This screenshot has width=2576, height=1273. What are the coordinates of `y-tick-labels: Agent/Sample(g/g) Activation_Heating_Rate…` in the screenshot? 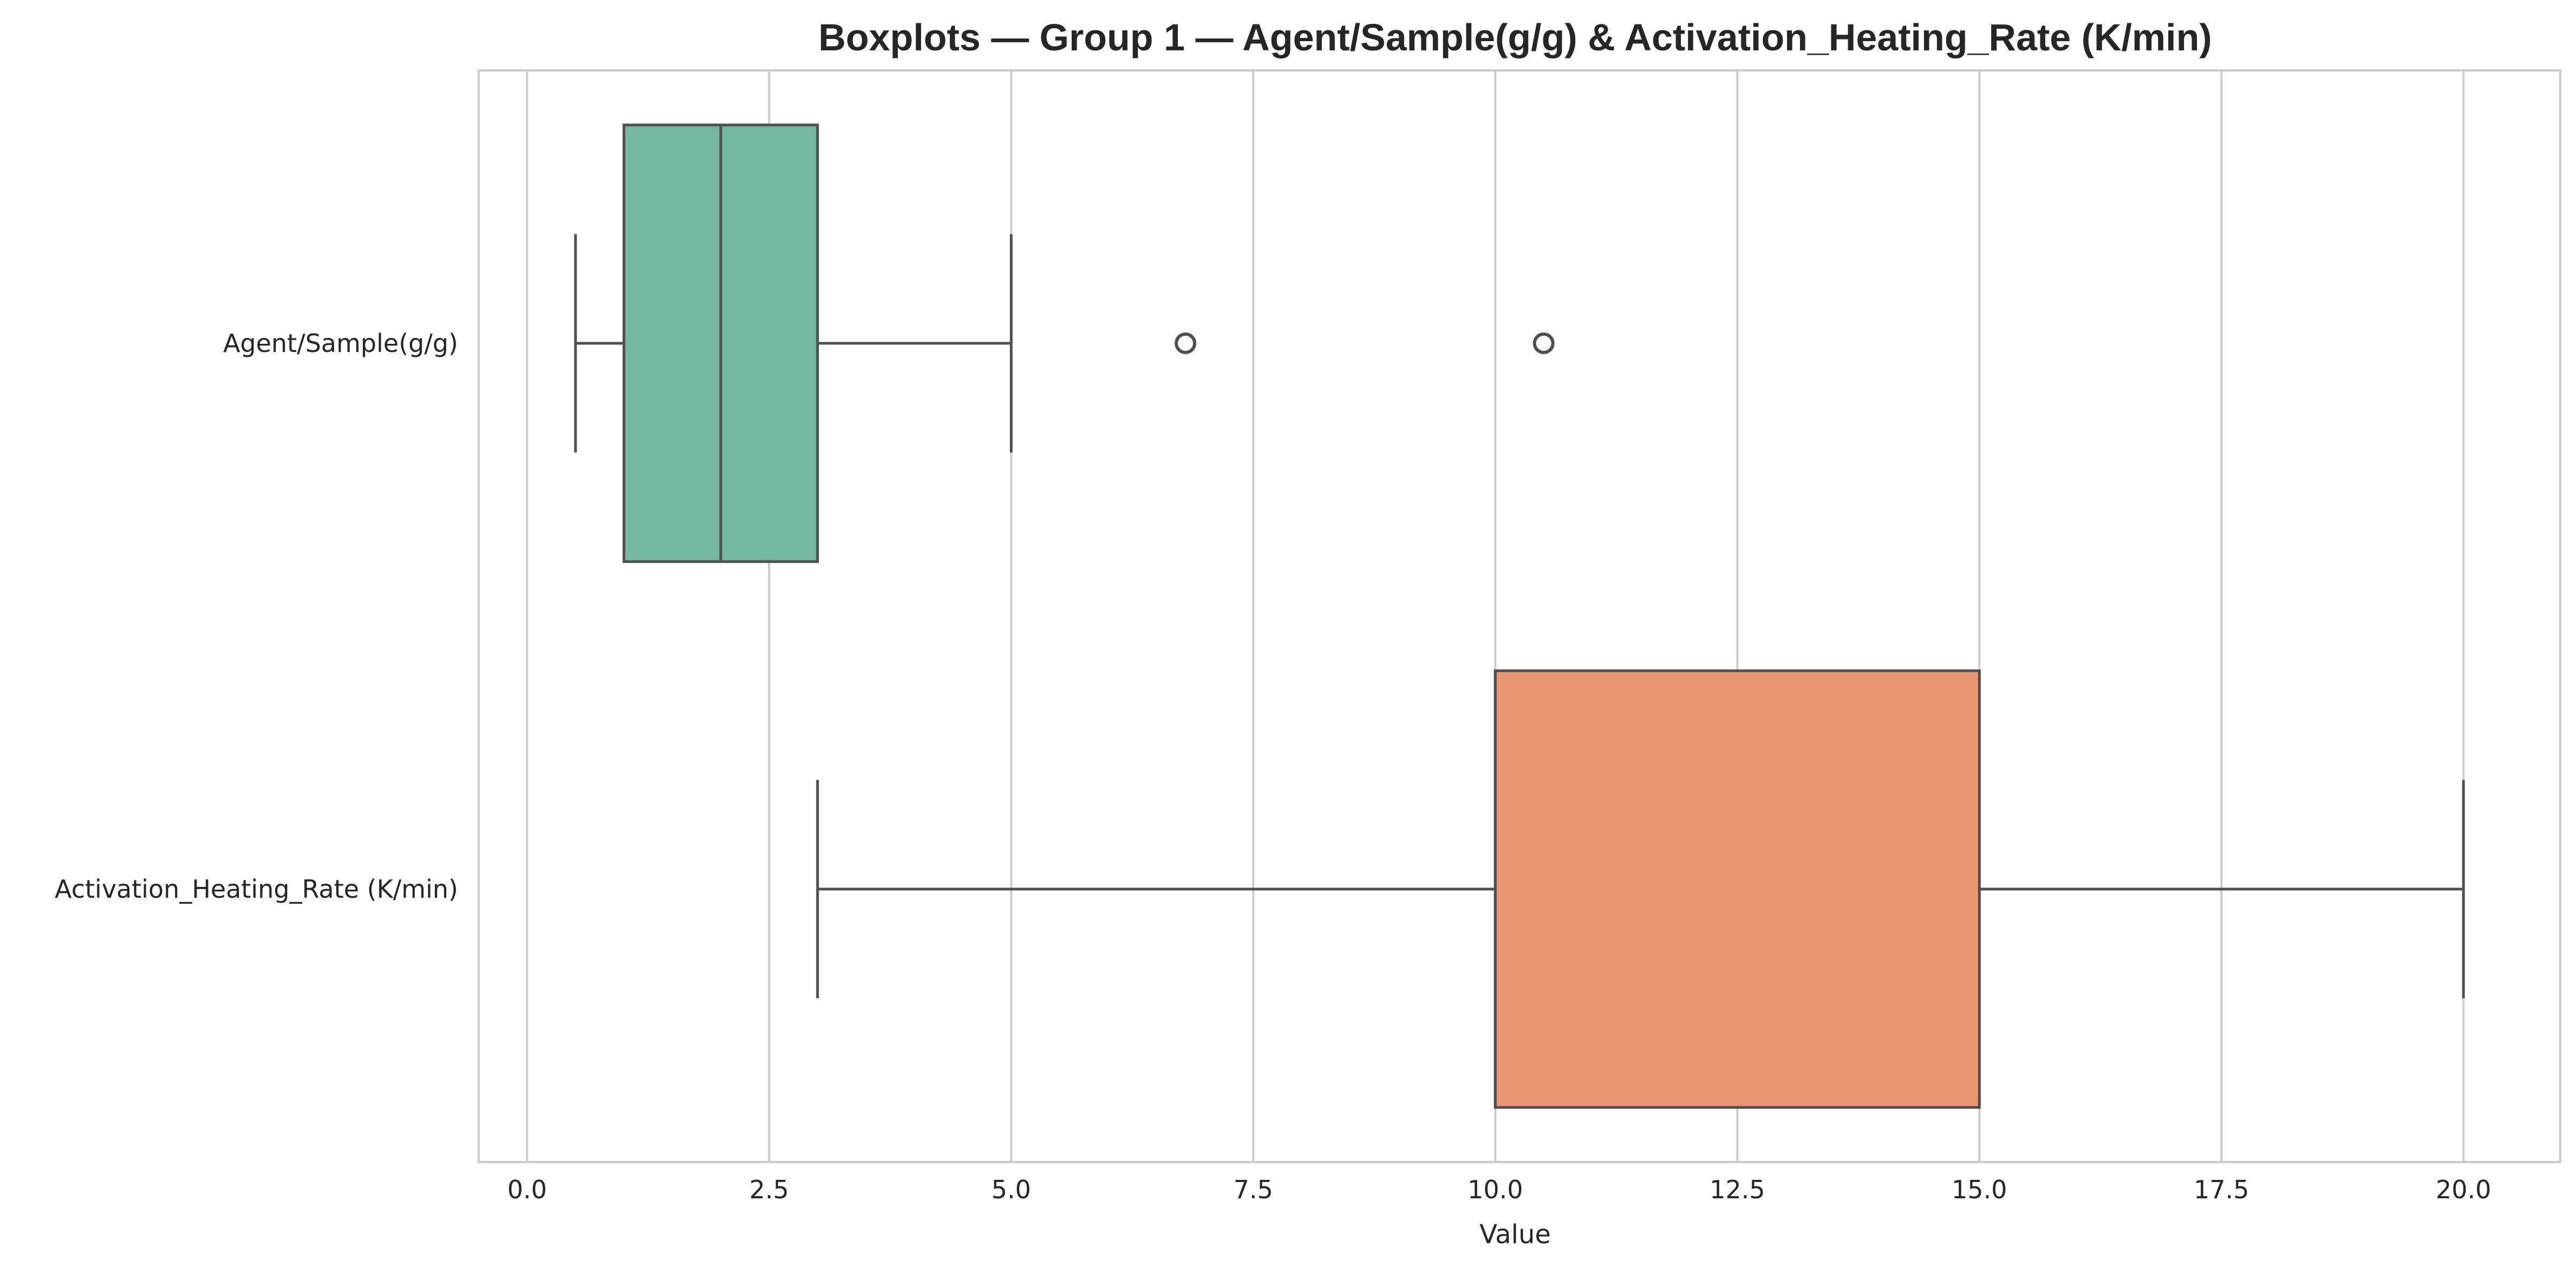 It's located at (256, 617).